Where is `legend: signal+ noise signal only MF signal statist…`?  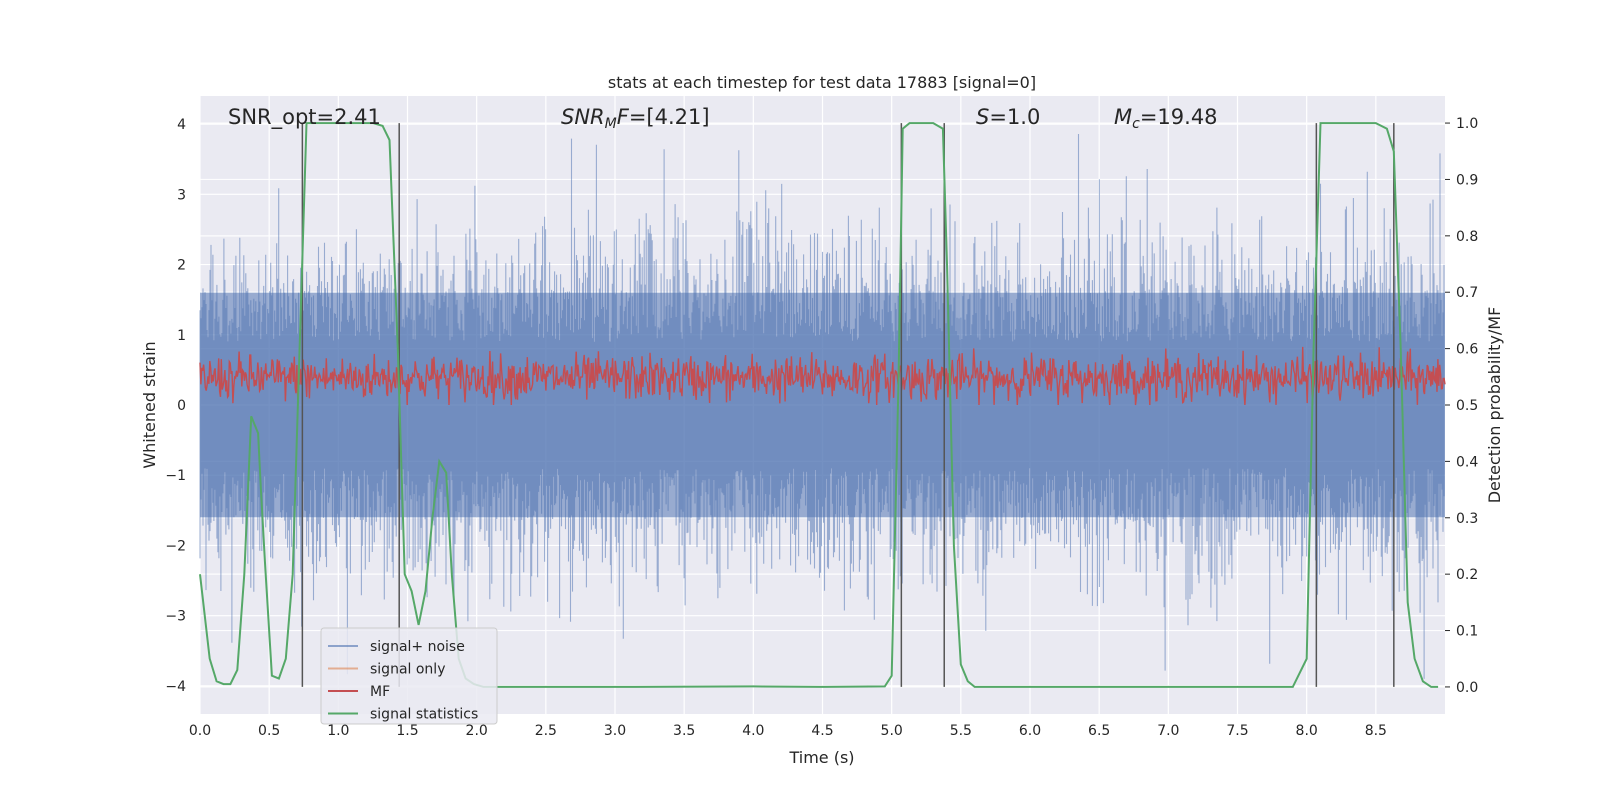 legend: signal+ noise signal only MF signal statist… is located at coordinates (409, 676).